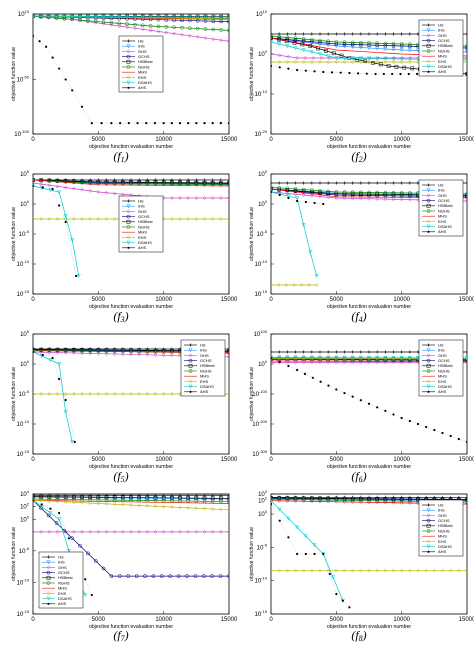 This screenshot has height=646, width=474. I want to click on legend-entry: EHS, so click(434, 61).